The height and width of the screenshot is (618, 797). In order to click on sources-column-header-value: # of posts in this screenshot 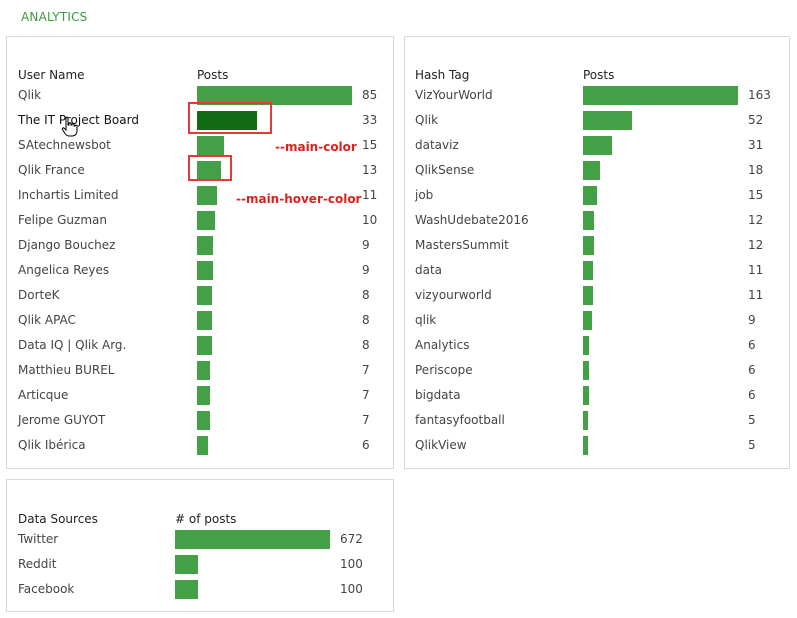, I will do `click(206, 519)`.